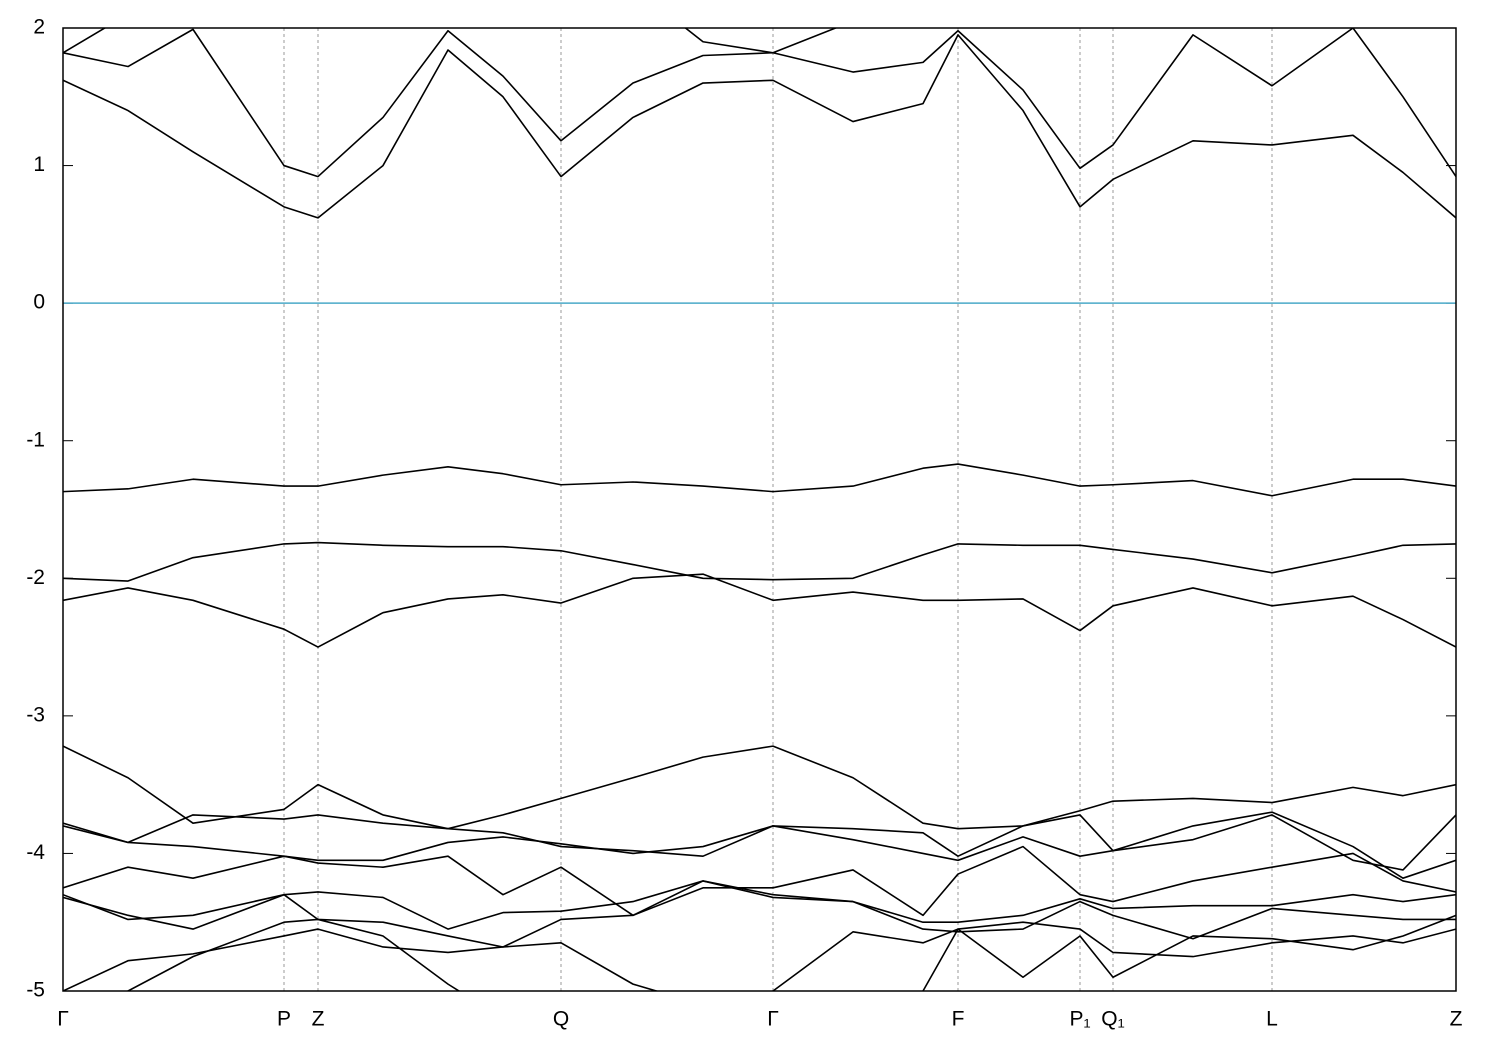  What do you see at coordinates (35, 439) in the screenshot?
I see `y-tick-label: -1` at bounding box center [35, 439].